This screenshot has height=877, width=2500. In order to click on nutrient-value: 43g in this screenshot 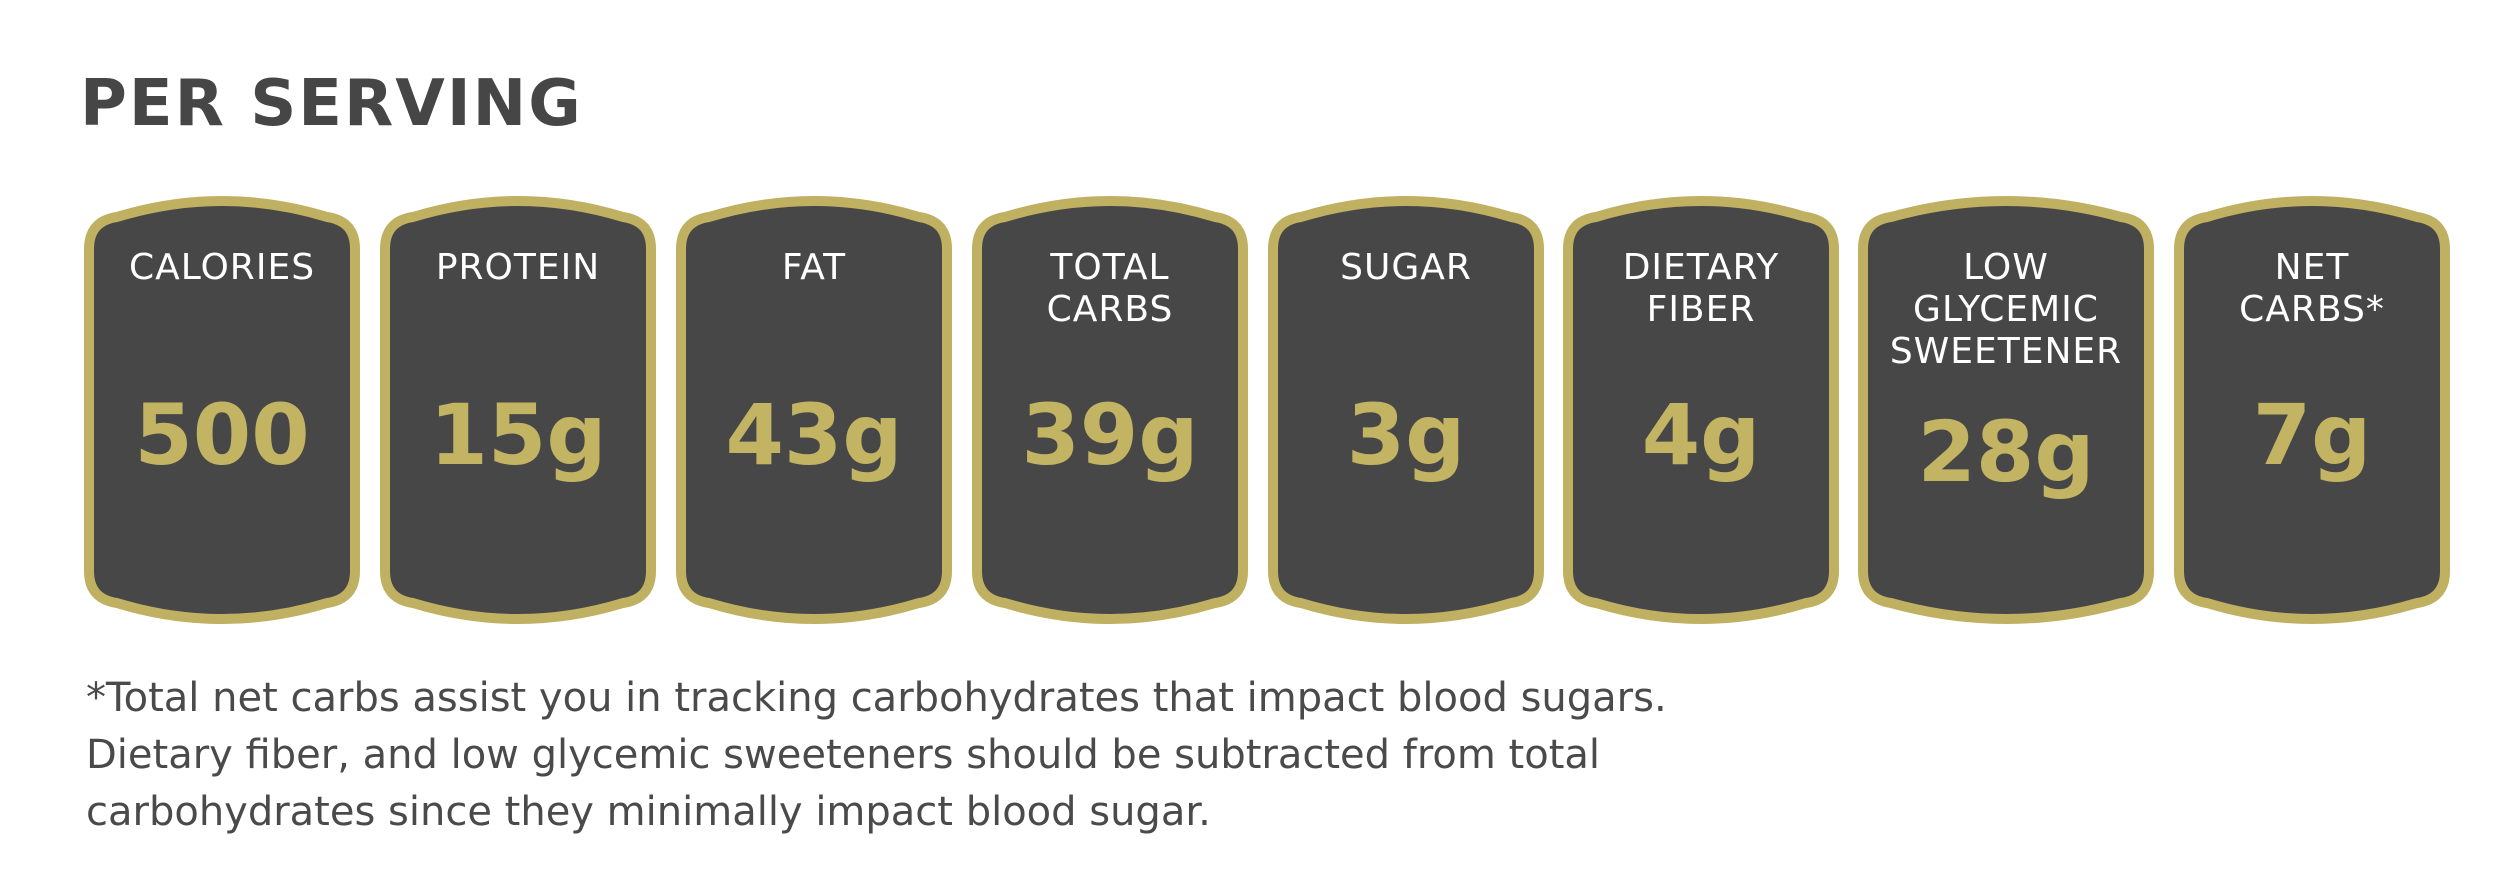, I will do `click(814, 435)`.